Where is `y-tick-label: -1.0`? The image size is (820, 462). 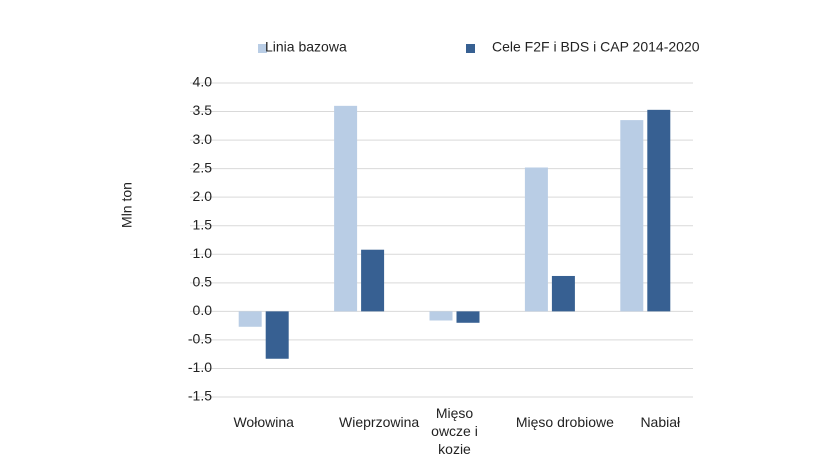 y-tick-label: -1.0 is located at coordinates (200, 367).